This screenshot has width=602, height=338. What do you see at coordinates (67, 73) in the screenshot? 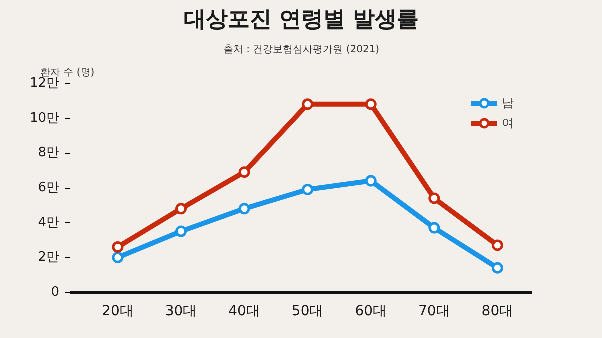
I see `y-axis-title: 환자 수 (명)` at bounding box center [67, 73].